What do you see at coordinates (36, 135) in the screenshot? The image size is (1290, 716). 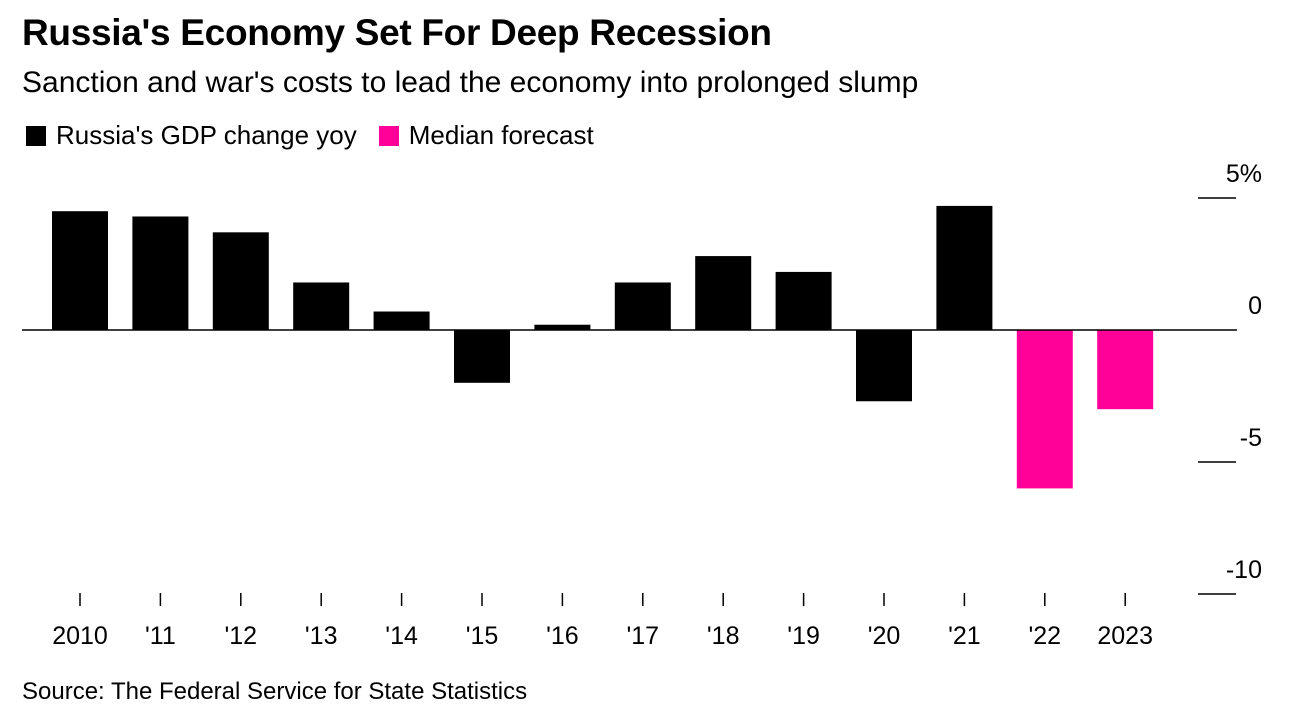 I see `legend-swatch-gdp` at bounding box center [36, 135].